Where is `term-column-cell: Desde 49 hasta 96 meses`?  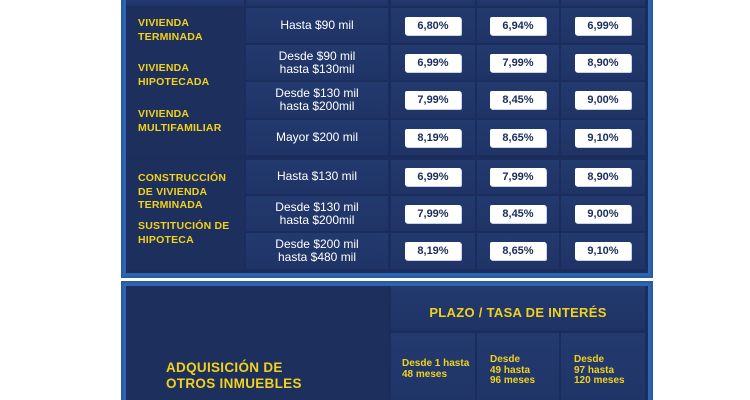 term-column-cell: Desde 49 hasta 96 meses is located at coordinates (518, 366).